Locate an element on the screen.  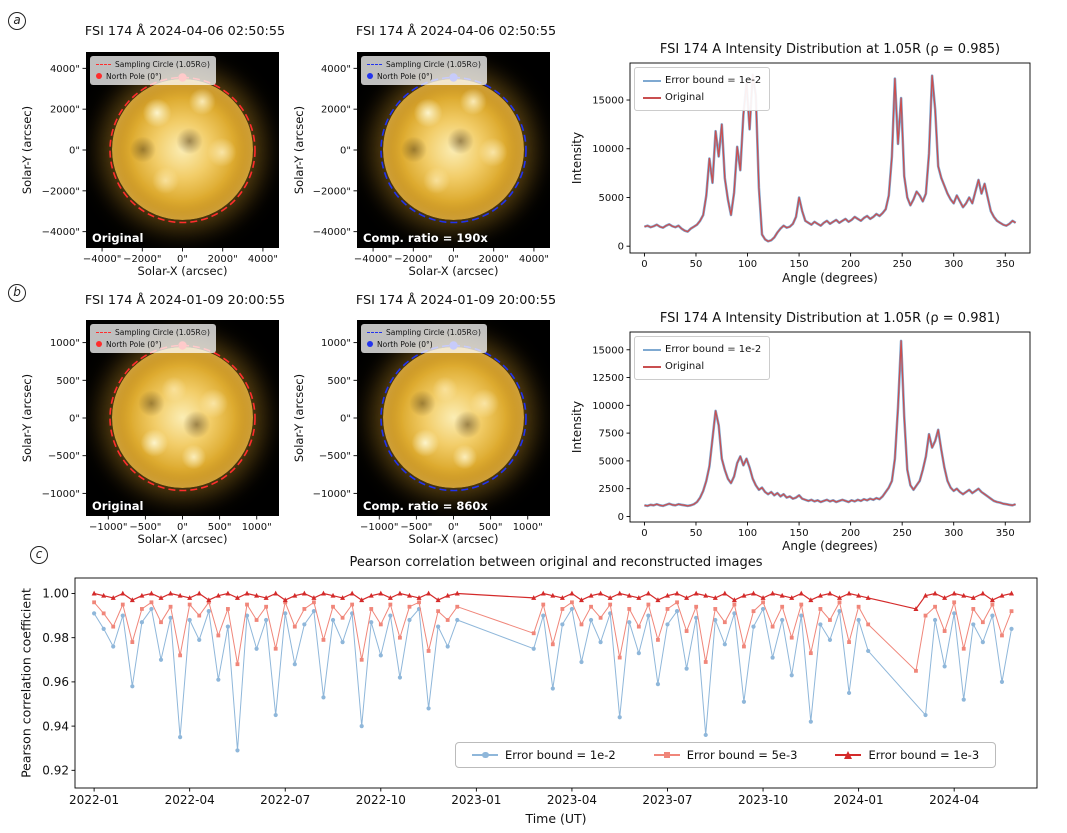
x-tick-label: 200 is located at coordinates (850, 533).